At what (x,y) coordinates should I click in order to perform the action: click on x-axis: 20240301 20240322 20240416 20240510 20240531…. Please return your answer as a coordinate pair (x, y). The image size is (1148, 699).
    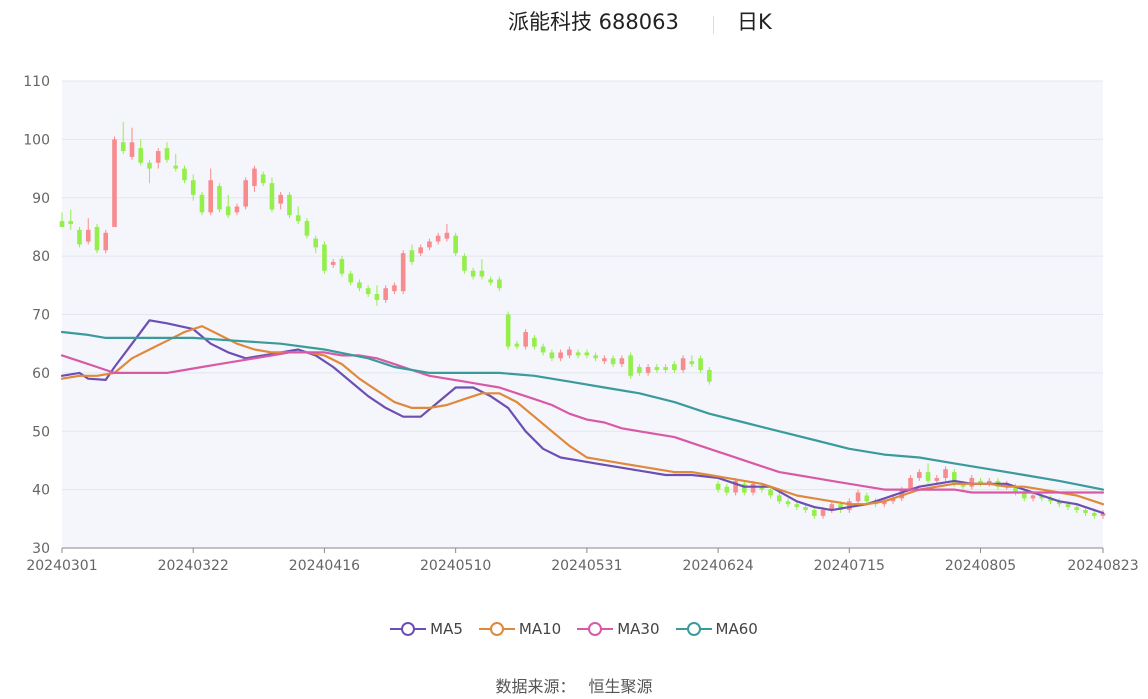
    Looking at the image, I should click on (582, 560).